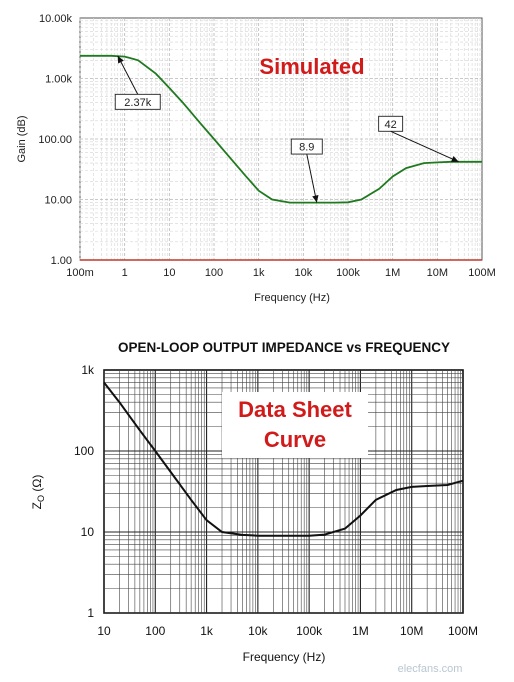 The image size is (514, 682). I want to click on simulated-x-ticks: 100m 1 10 100 1k 10k 100k 1M 10M 100M, so click(281, 273).